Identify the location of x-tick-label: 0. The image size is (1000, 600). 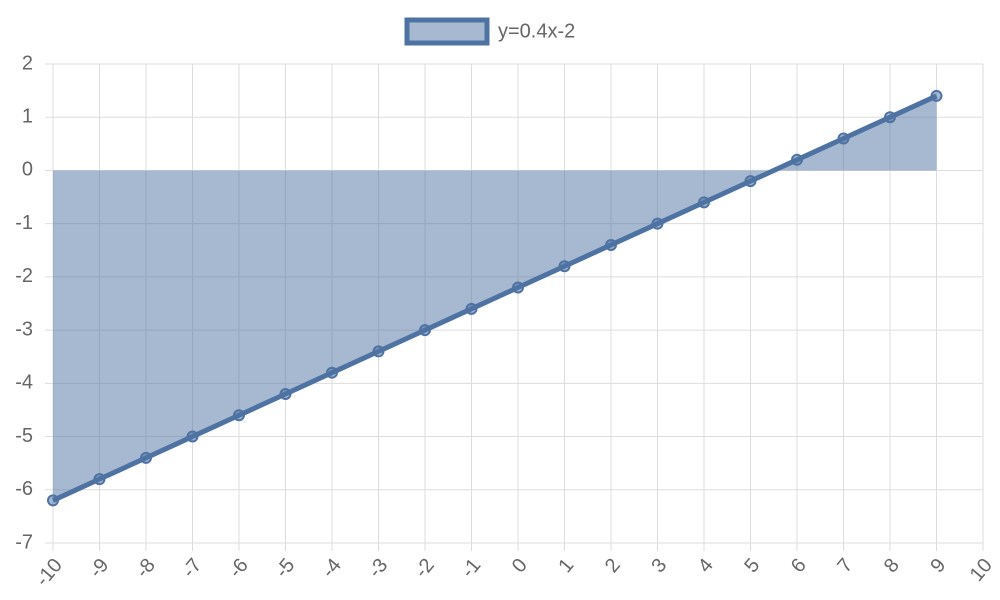
(520, 565).